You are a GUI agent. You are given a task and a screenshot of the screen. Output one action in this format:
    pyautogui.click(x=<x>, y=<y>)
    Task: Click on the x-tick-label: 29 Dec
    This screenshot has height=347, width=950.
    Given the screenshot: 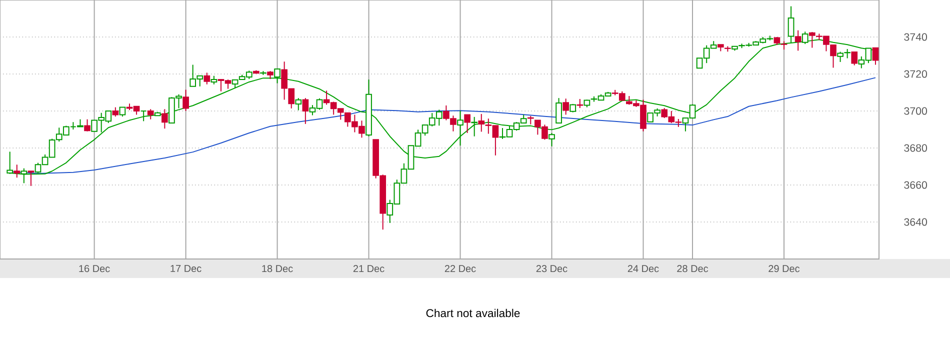 What is the action you would take?
    pyautogui.click(x=784, y=268)
    